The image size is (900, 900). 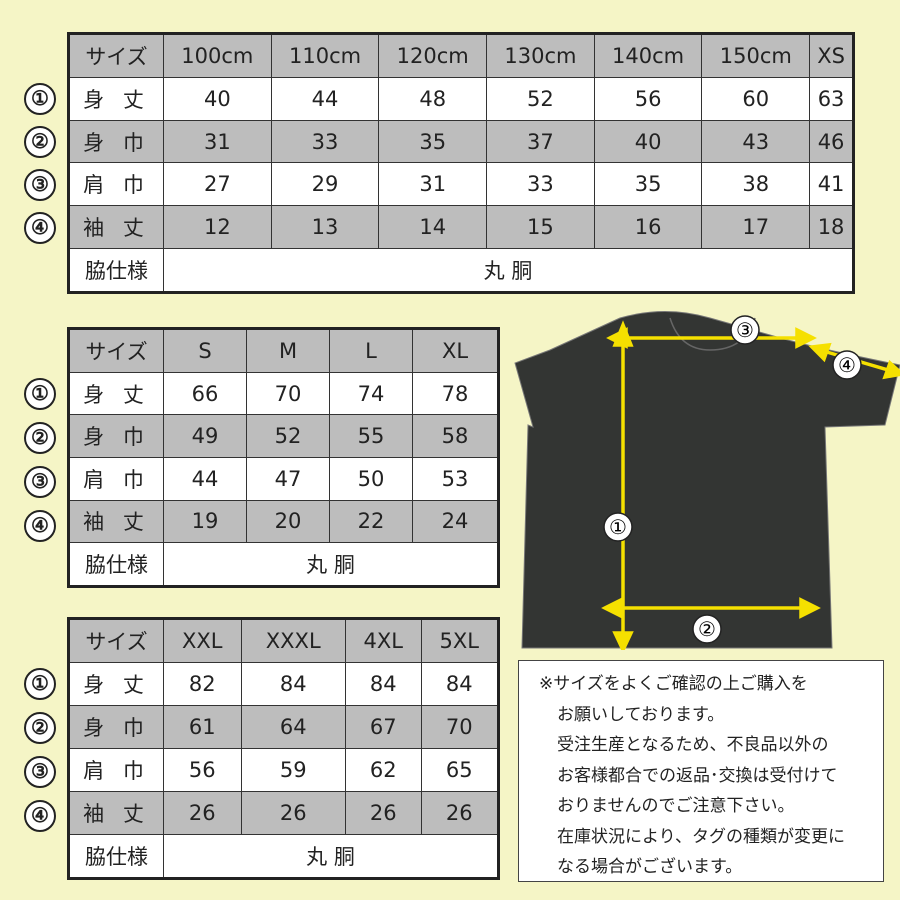 I want to click on cell: 16, so click(x=648, y=227).